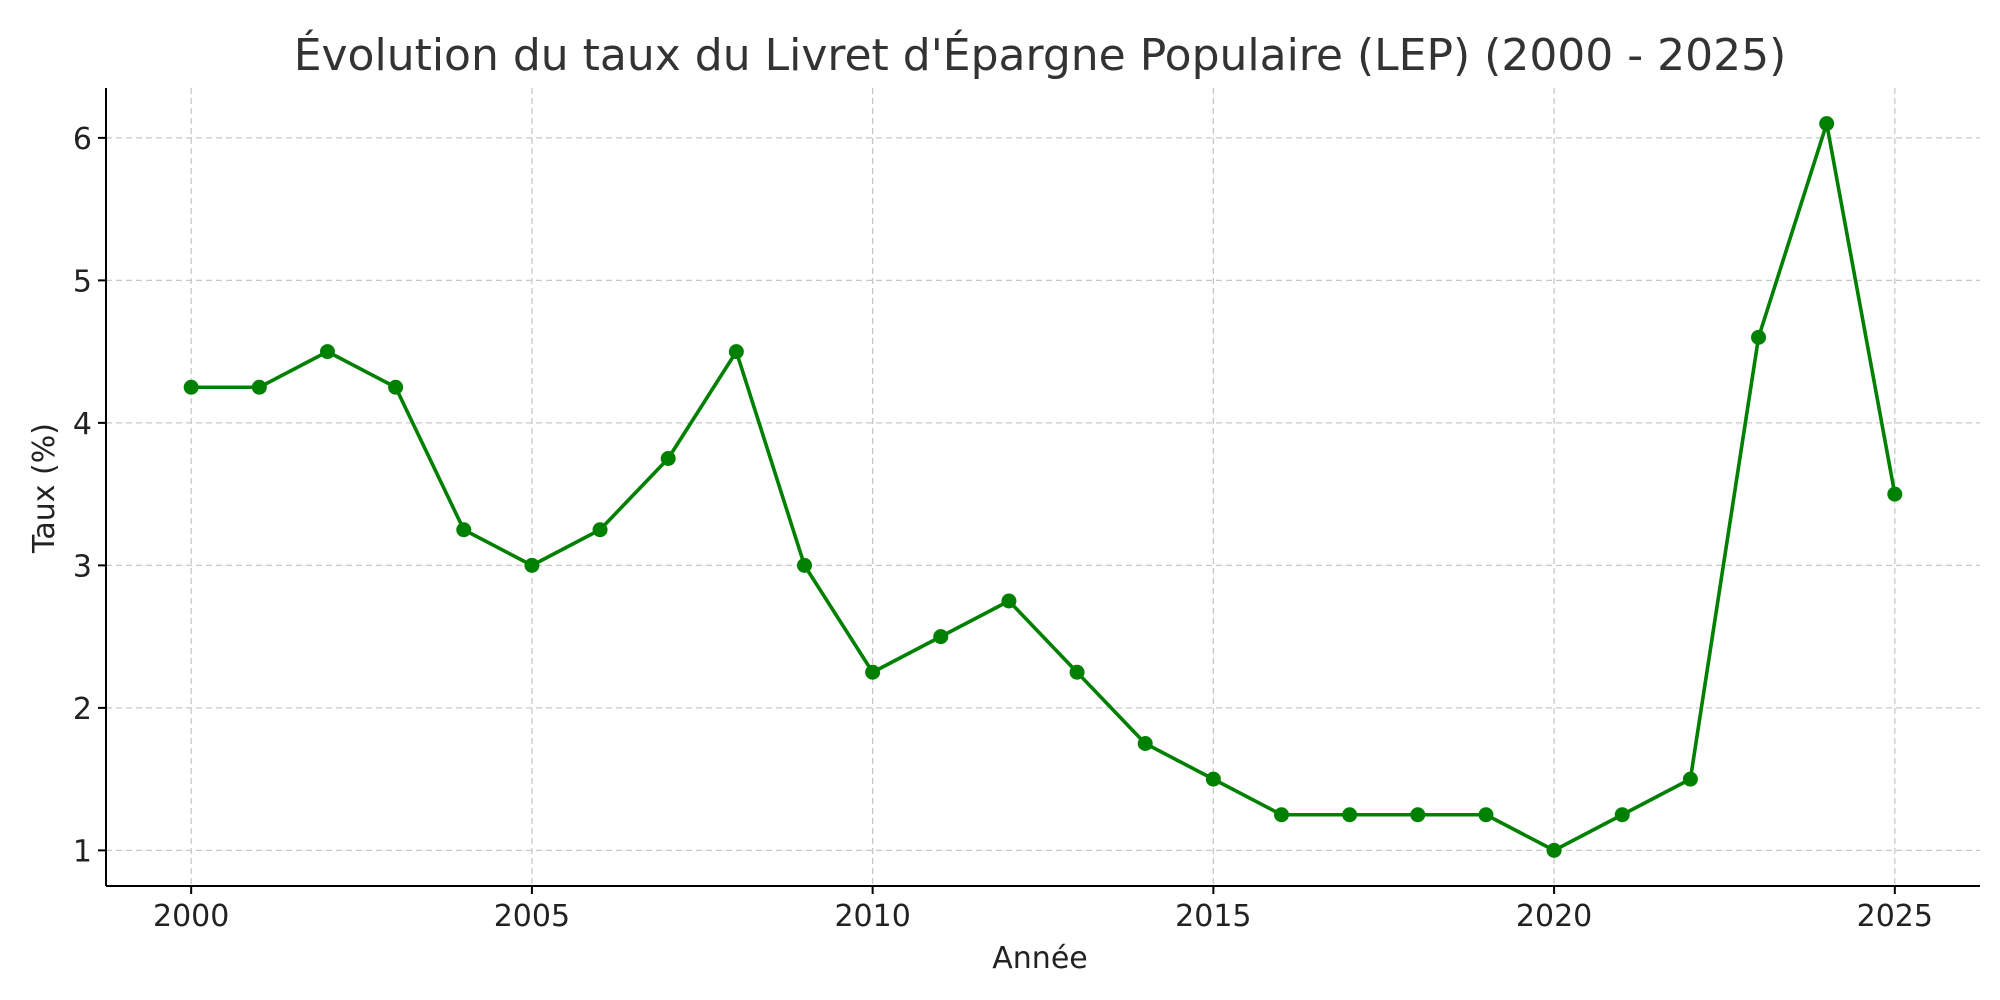 The width and height of the screenshot is (2000, 1000). I want to click on x-tick-label: 2015, so click(1213, 916).